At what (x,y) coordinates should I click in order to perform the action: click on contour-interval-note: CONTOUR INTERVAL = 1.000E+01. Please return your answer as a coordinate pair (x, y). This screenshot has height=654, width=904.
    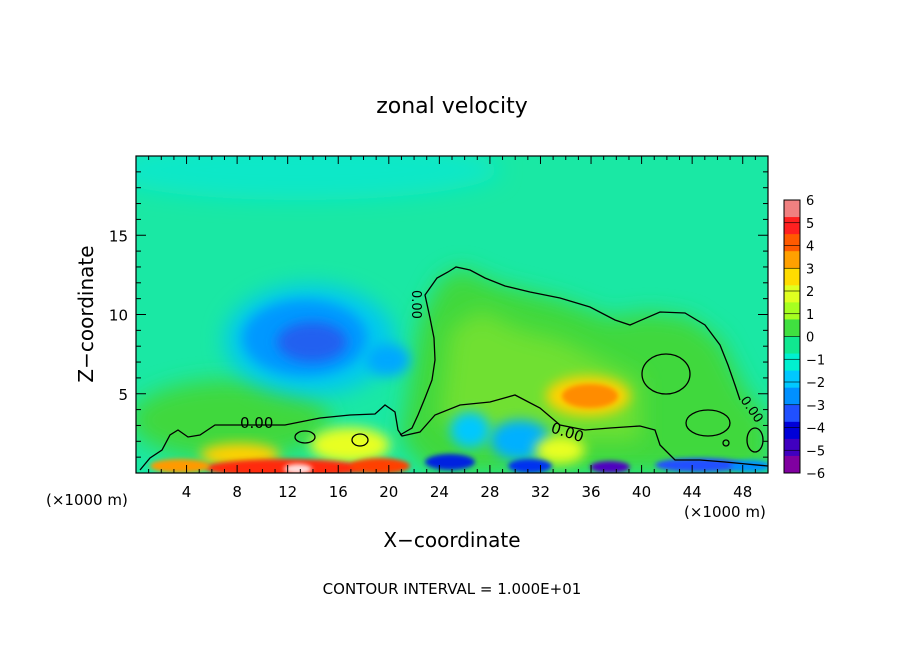
    Looking at the image, I should click on (452, 589).